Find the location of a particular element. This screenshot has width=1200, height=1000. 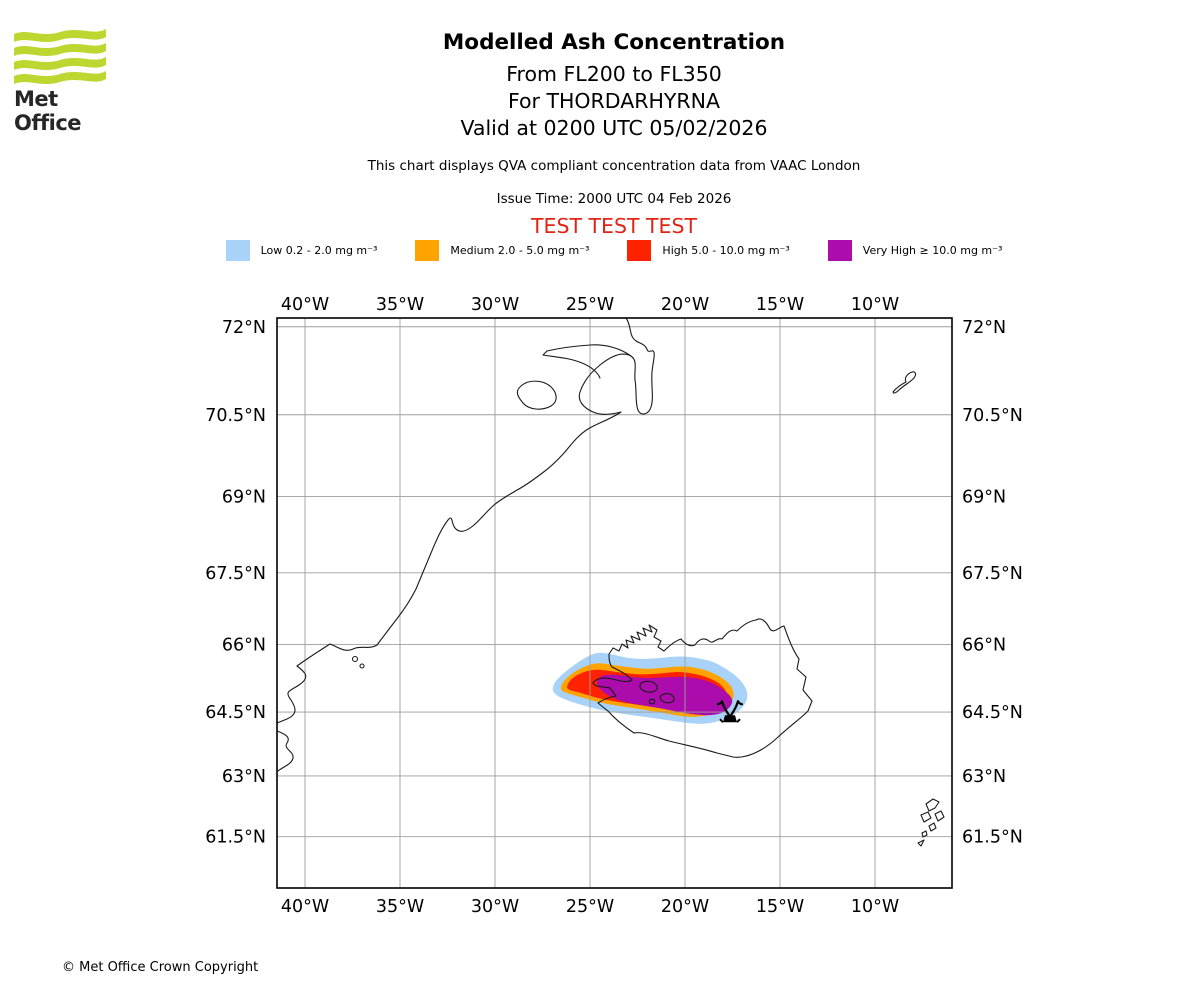

legend-item-very-high: Very High ≥ 10.0 mg m⁻³ is located at coordinates (915, 250).